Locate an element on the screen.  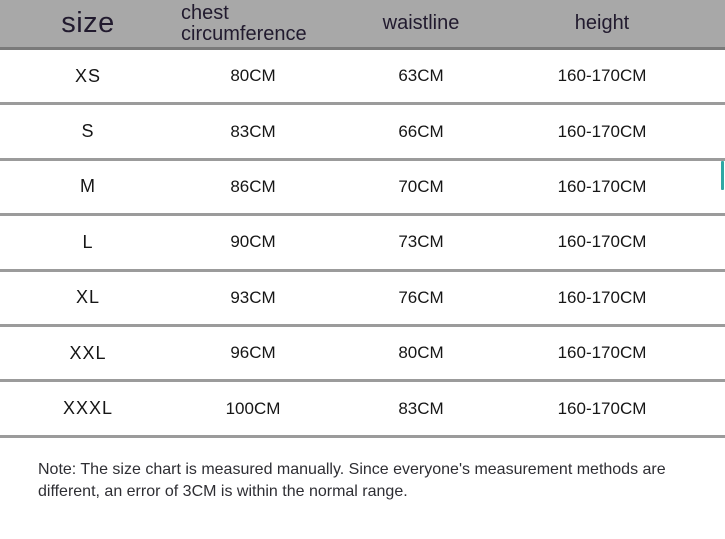
cell-waistline: 73CM is located at coordinates (421, 242).